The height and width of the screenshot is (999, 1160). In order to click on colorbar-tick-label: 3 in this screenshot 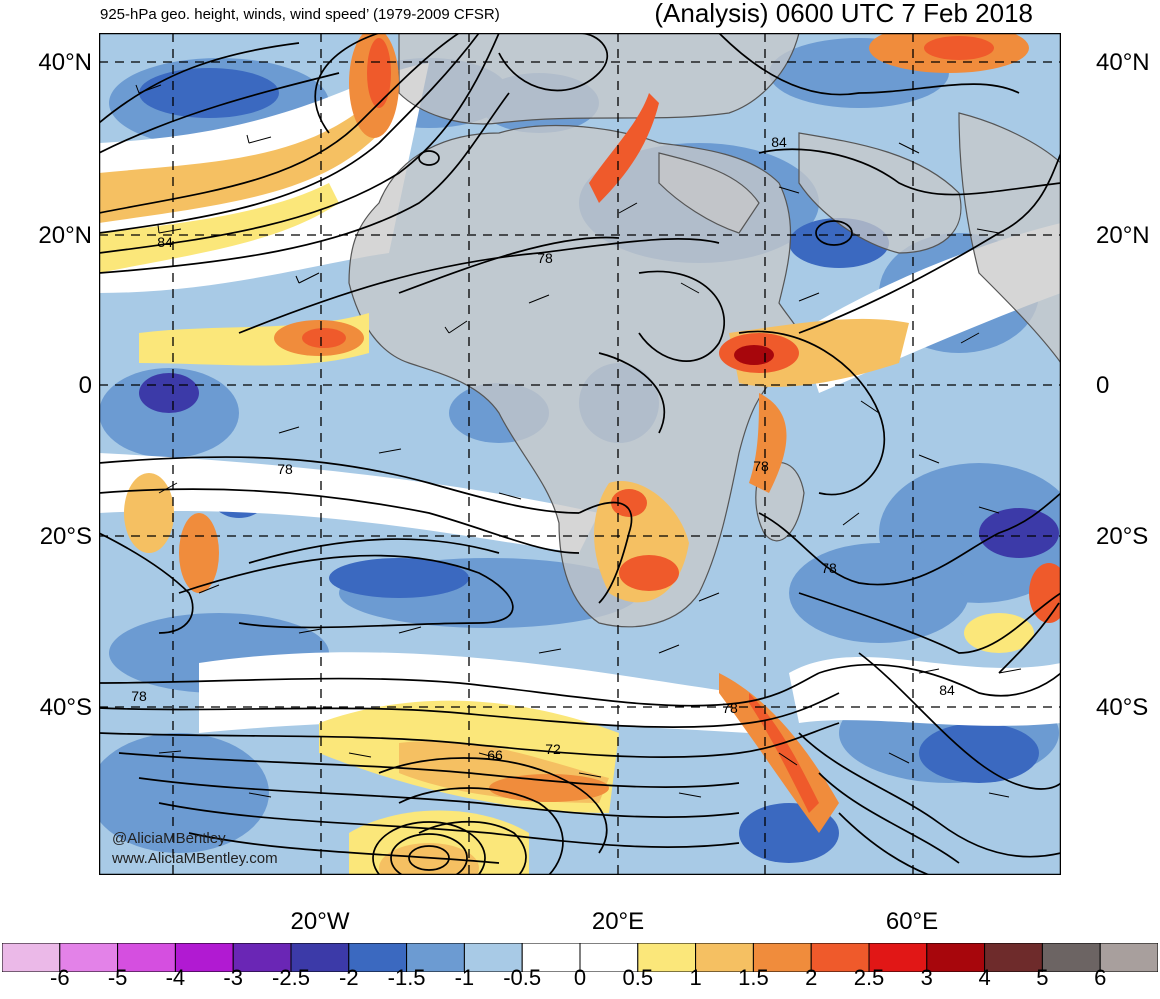, I will do `click(926, 977)`.